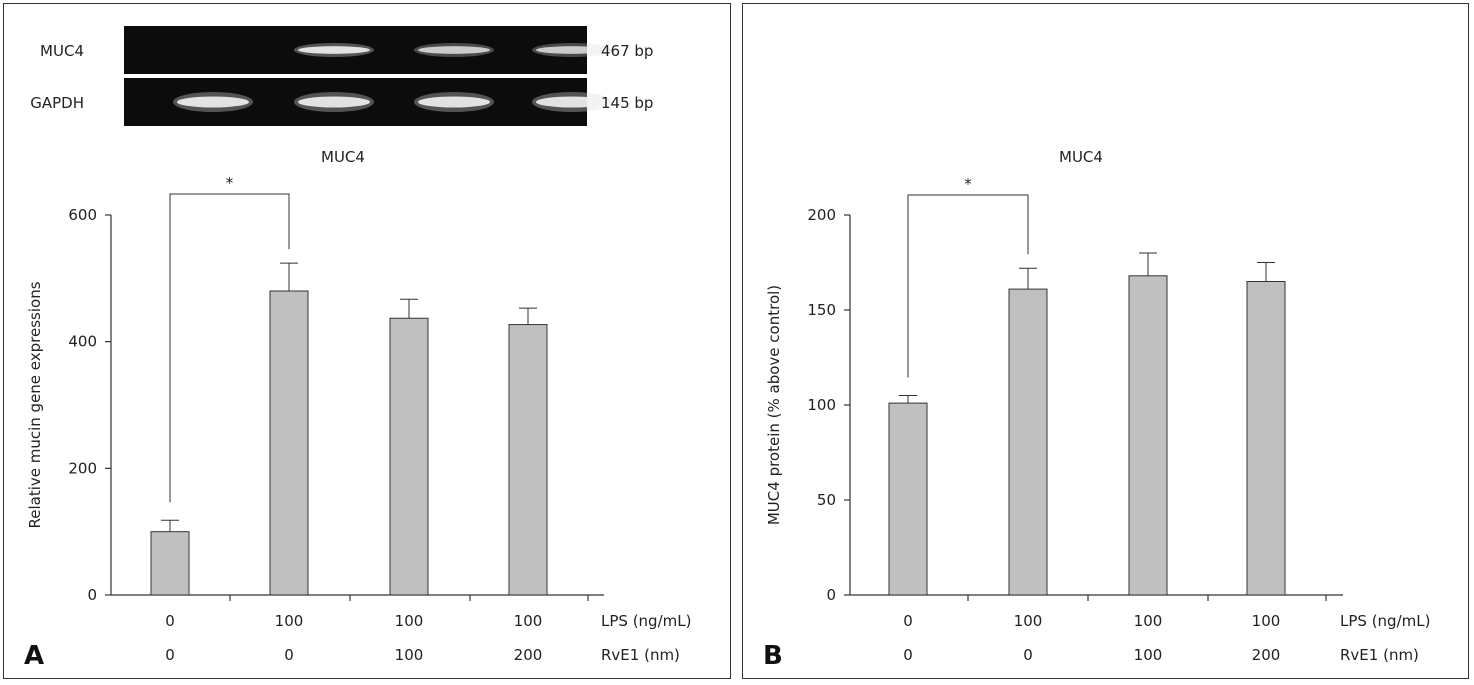 The image size is (1474, 685). What do you see at coordinates (821, 405) in the screenshot?
I see `y-tick-label: 100` at bounding box center [821, 405].